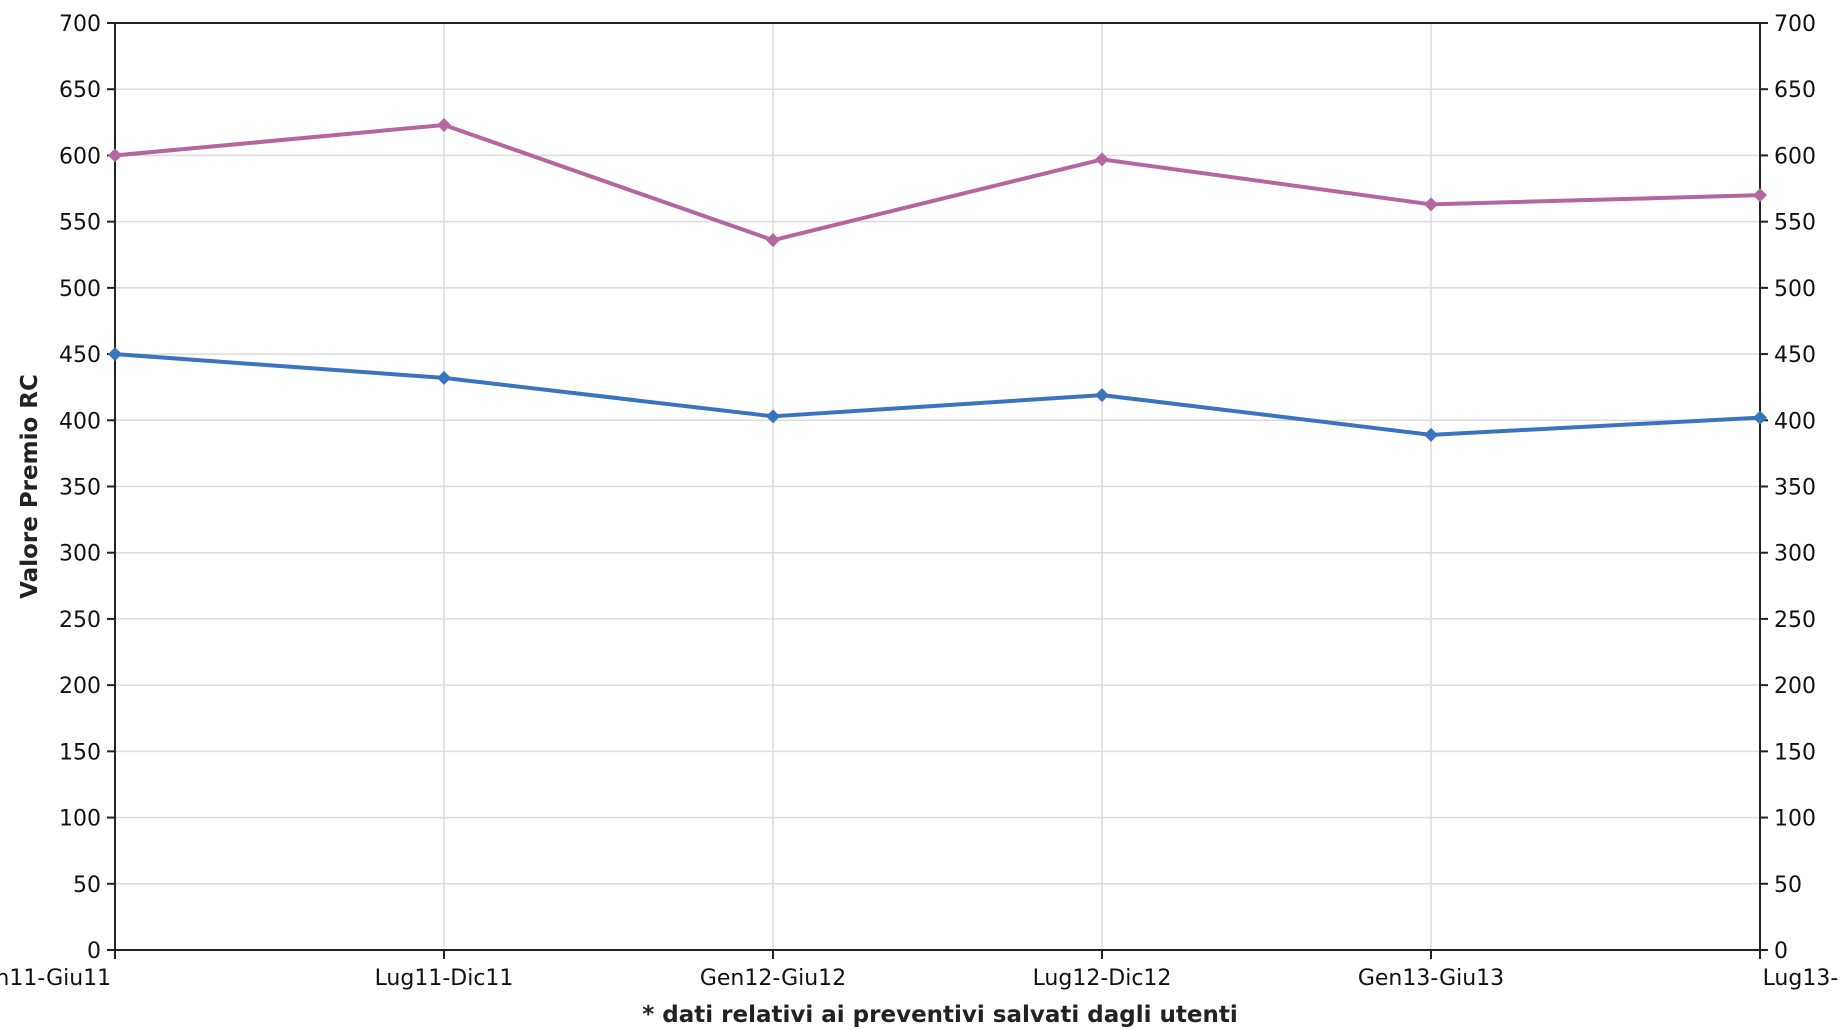 This screenshot has width=1840, height=1031. I want to click on x-tick-label: Gen13-Giu13, so click(1431, 978).